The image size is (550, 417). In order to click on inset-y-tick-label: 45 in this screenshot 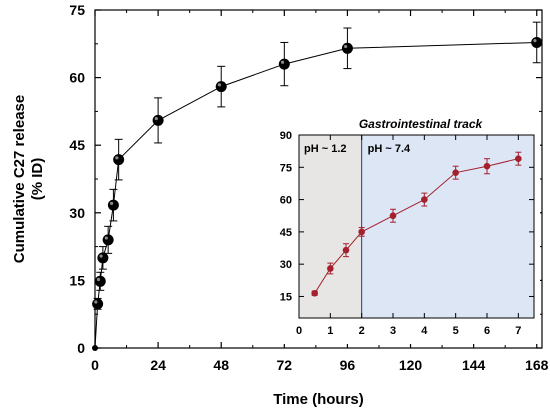, I will do `click(286, 233)`.